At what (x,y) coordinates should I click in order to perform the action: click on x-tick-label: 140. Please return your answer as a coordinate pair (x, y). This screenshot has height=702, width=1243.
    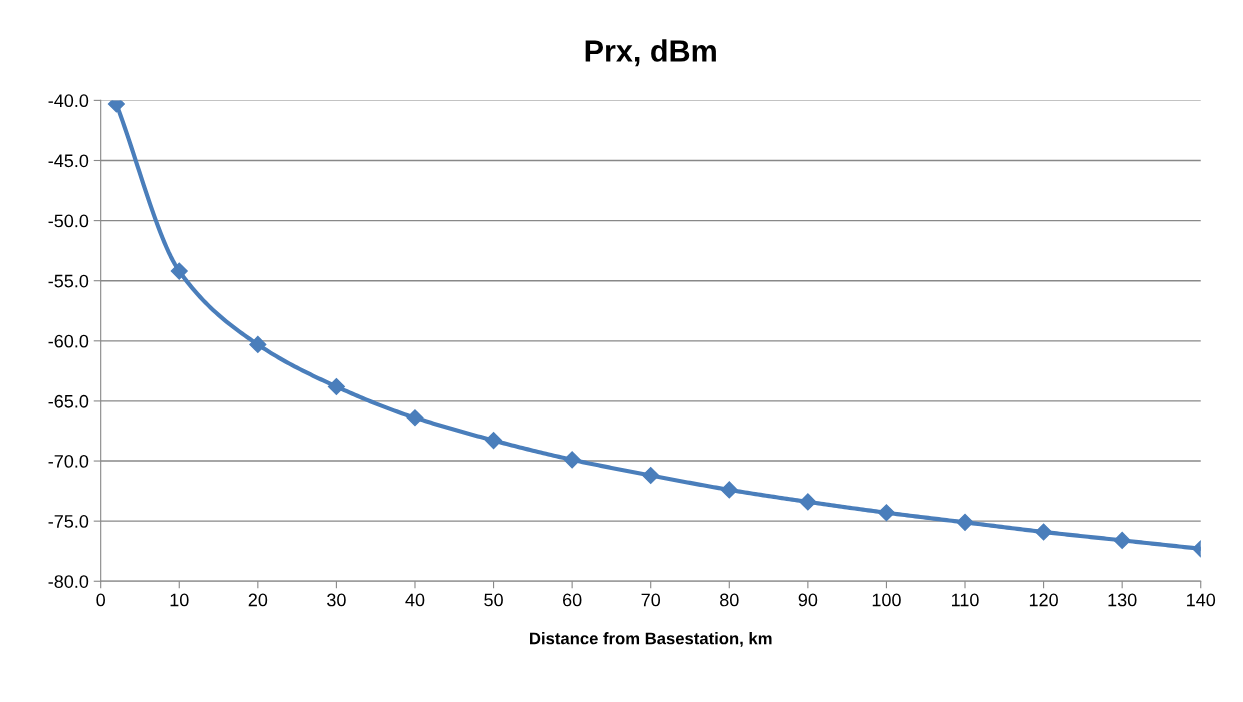
    Looking at the image, I should click on (1201, 600).